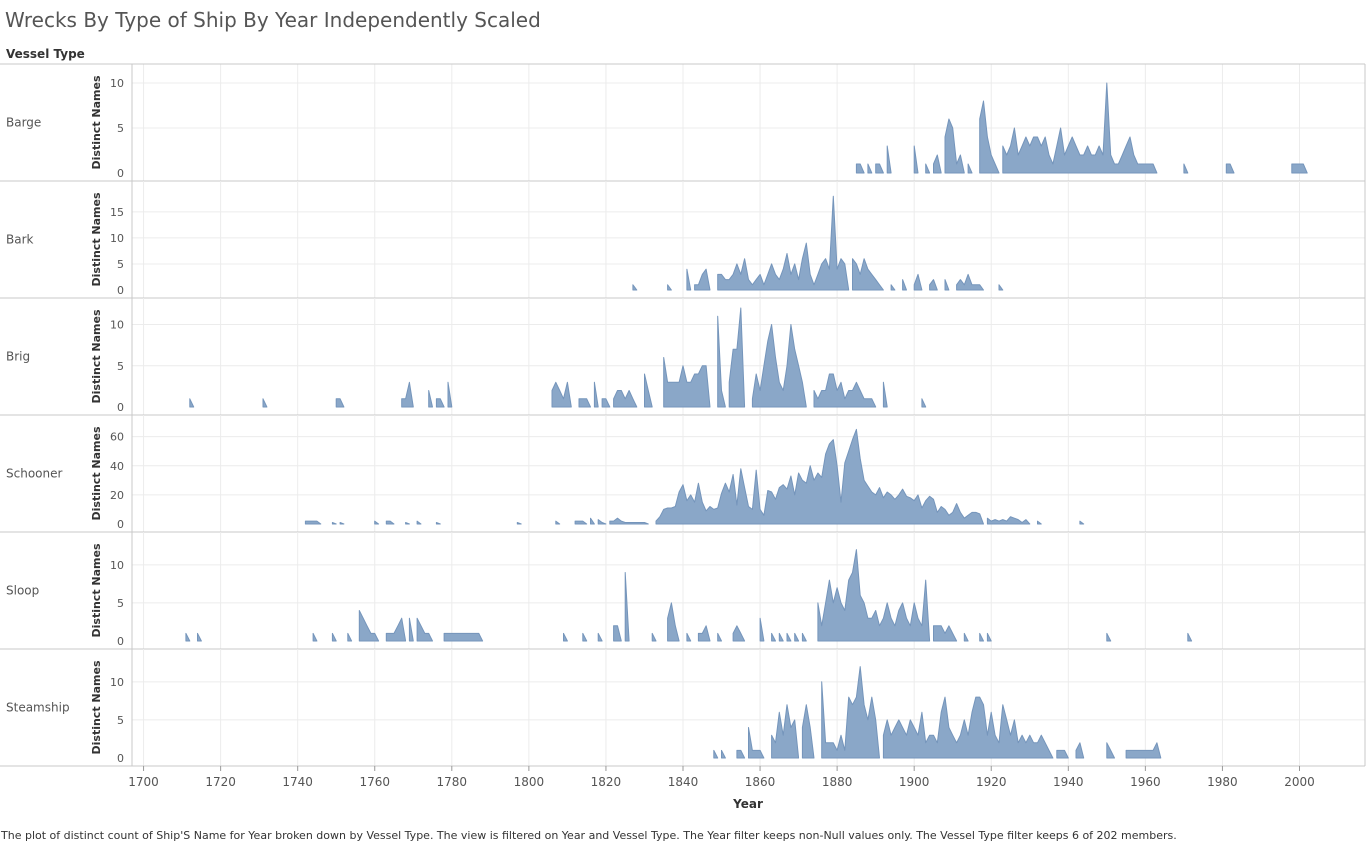 The height and width of the screenshot is (846, 1367). I want to click on x-tick-label: 1960, so click(1145, 782).